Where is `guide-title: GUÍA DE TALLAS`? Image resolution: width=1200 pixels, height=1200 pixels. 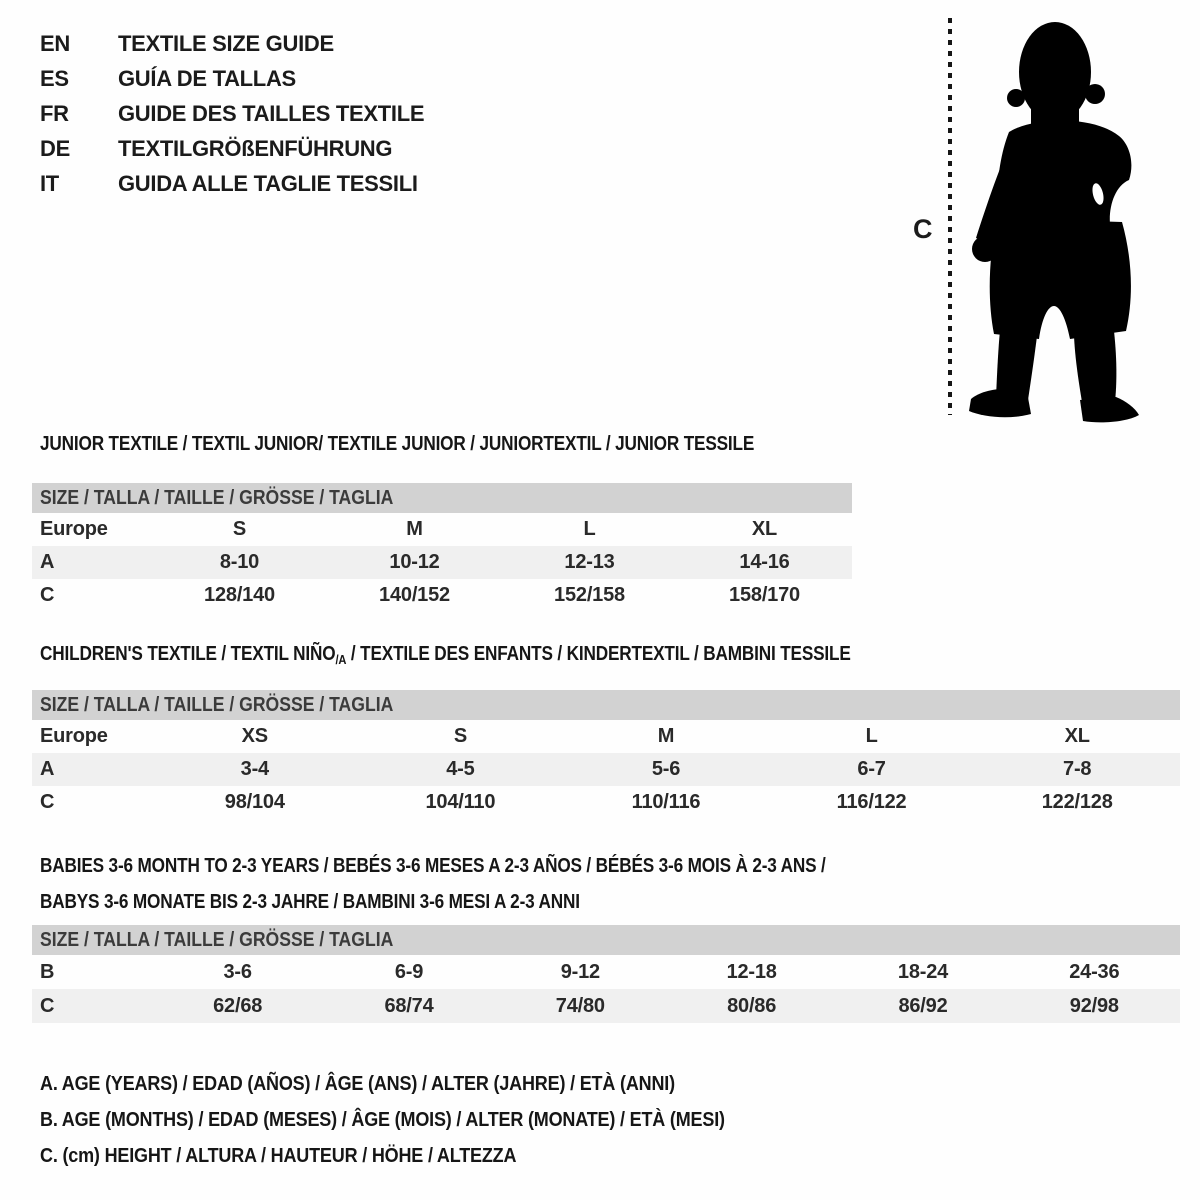 guide-title: GUÍA DE TALLAS is located at coordinates (207, 78).